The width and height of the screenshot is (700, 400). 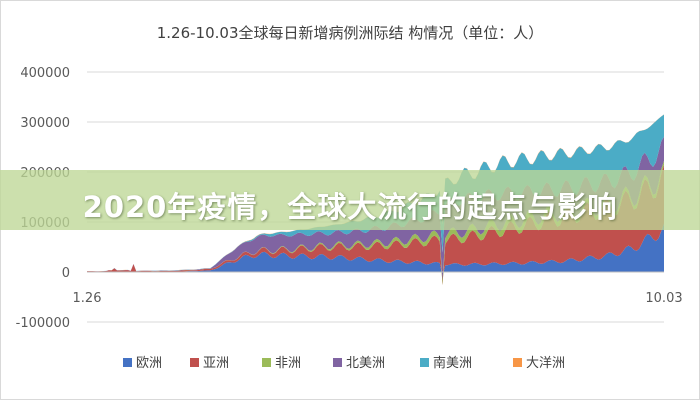 I want to click on legend-label-2: 非洲, so click(x=288, y=363).